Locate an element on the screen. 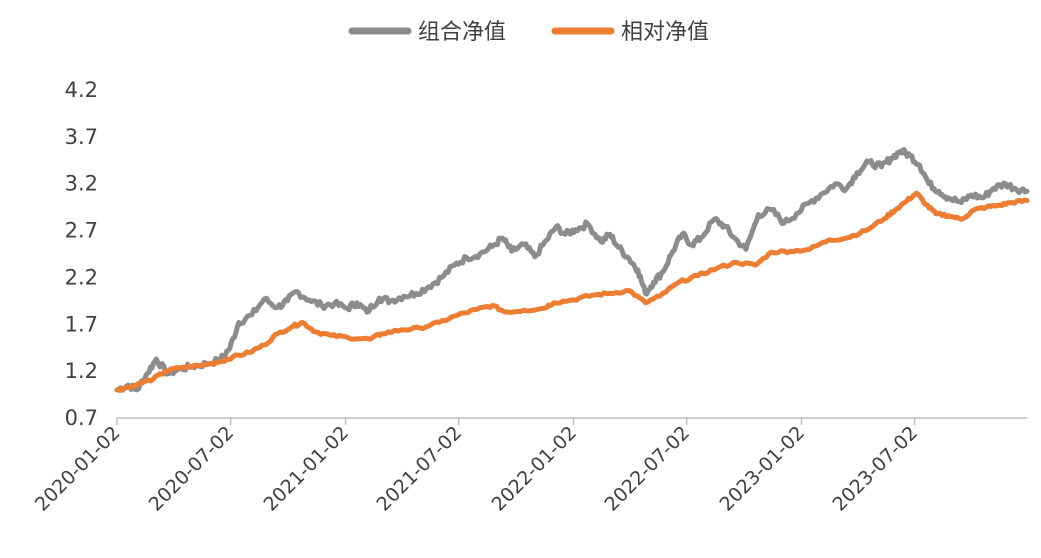 This screenshot has height=558, width=1041. y-tick-label-2: 1.7 is located at coordinates (81, 324).